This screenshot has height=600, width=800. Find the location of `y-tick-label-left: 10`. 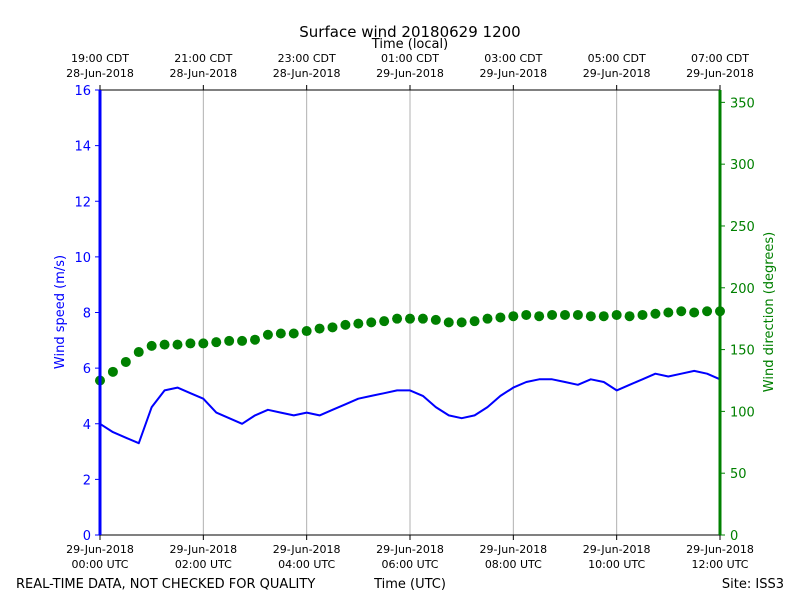

y-tick-label-left: 10 is located at coordinates (82, 258).